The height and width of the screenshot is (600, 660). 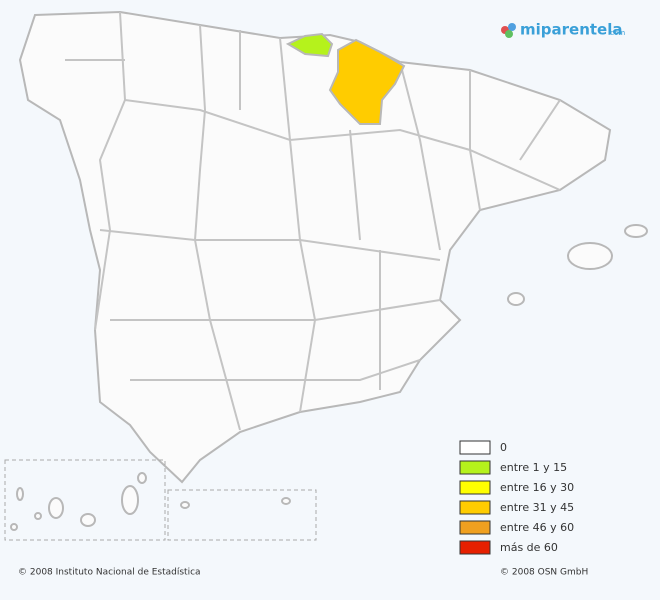 What do you see at coordinates (537, 507) in the screenshot?
I see `legend-label: entre 31 y 45` at bounding box center [537, 507].